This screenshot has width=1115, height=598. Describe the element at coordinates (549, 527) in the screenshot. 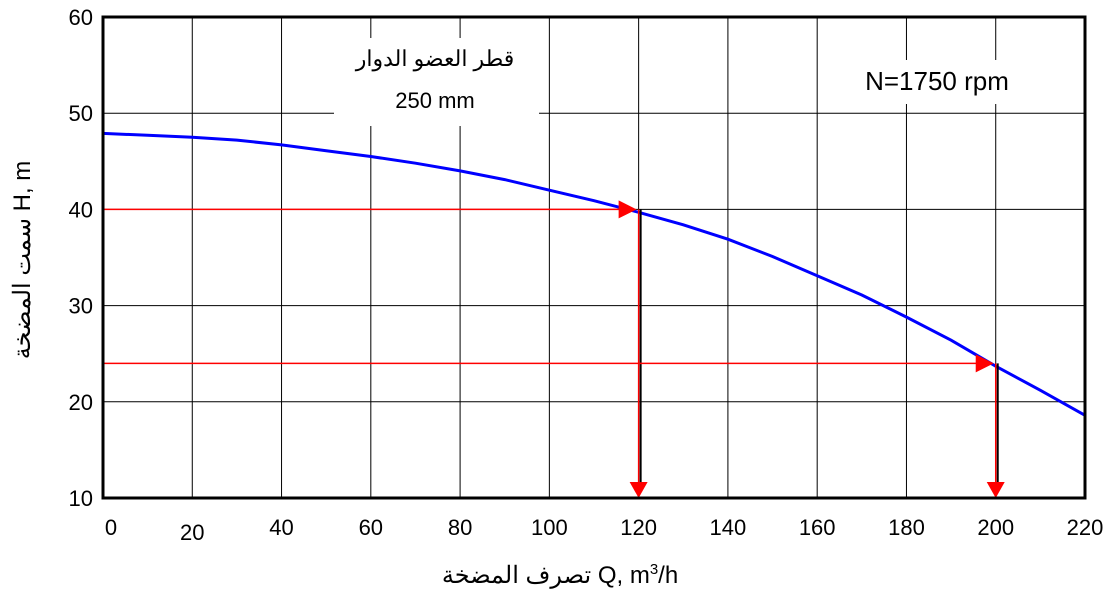

I see `x-tick-label: 100` at that location.